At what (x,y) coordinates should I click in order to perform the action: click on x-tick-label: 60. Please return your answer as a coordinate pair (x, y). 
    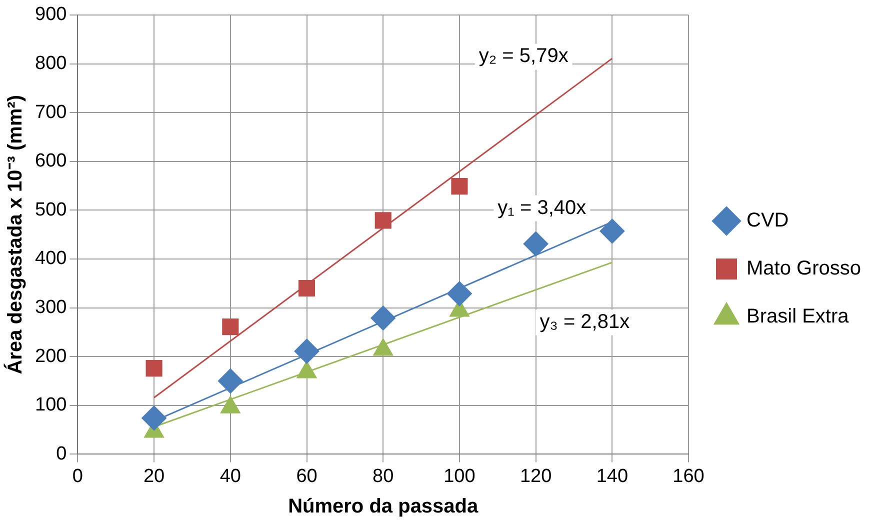
    Looking at the image, I should click on (307, 476).